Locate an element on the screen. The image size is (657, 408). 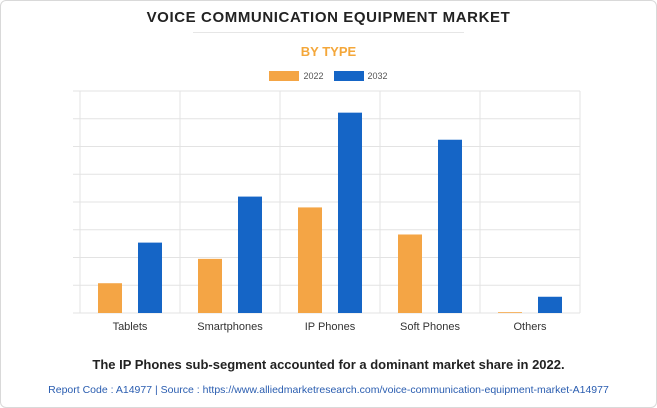
bar-2032-others is located at coordinates (550, 304).